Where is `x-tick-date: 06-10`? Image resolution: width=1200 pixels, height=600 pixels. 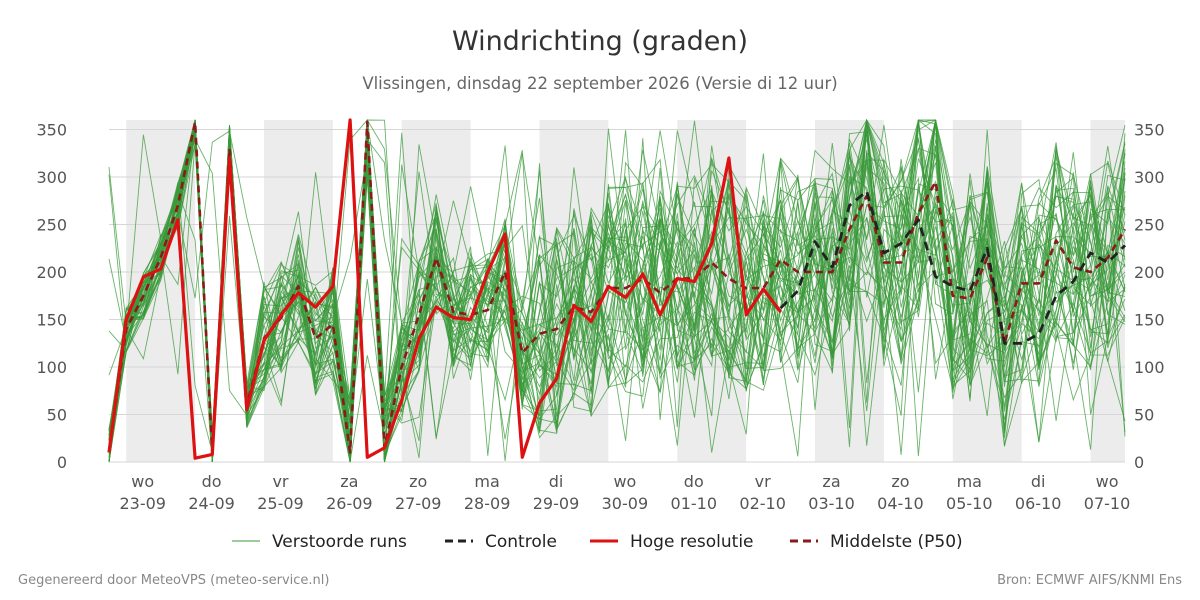
x-tick-date: 06-10 is located at coordinates (1038, 503).